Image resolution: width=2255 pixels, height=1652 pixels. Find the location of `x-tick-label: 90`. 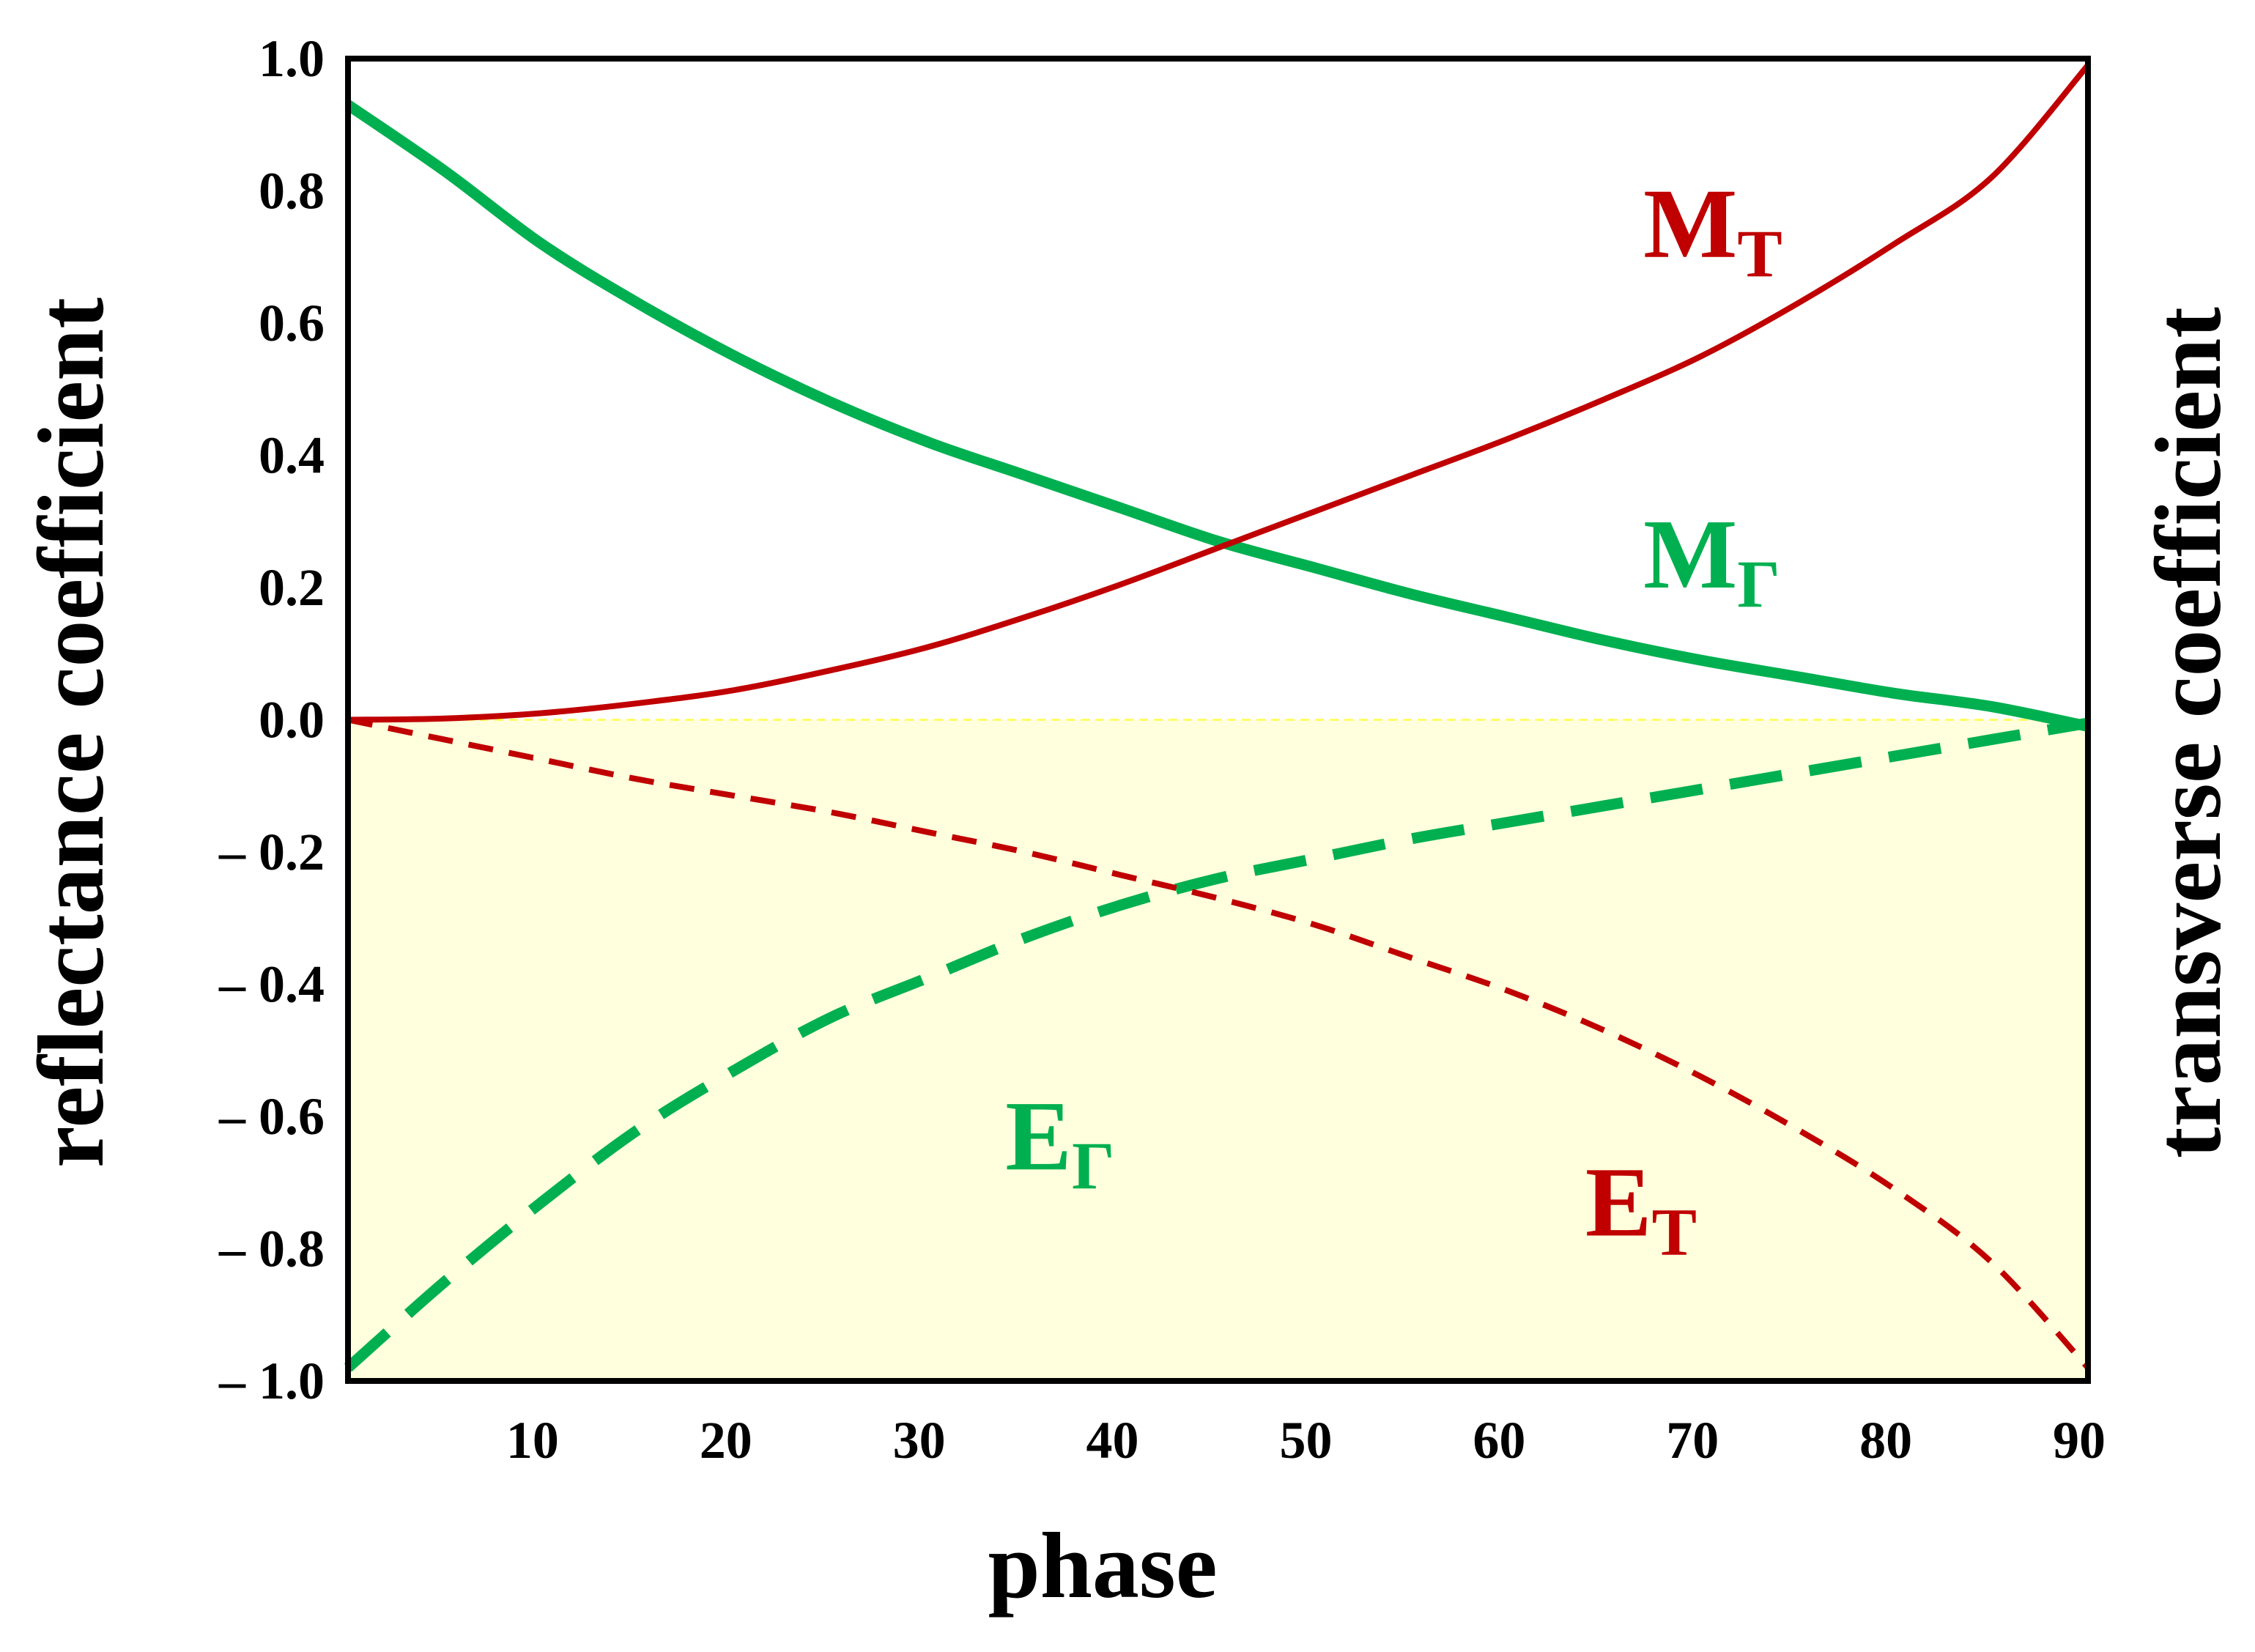

x-tick-label: 90 is located at coordinates (2079, 1440).